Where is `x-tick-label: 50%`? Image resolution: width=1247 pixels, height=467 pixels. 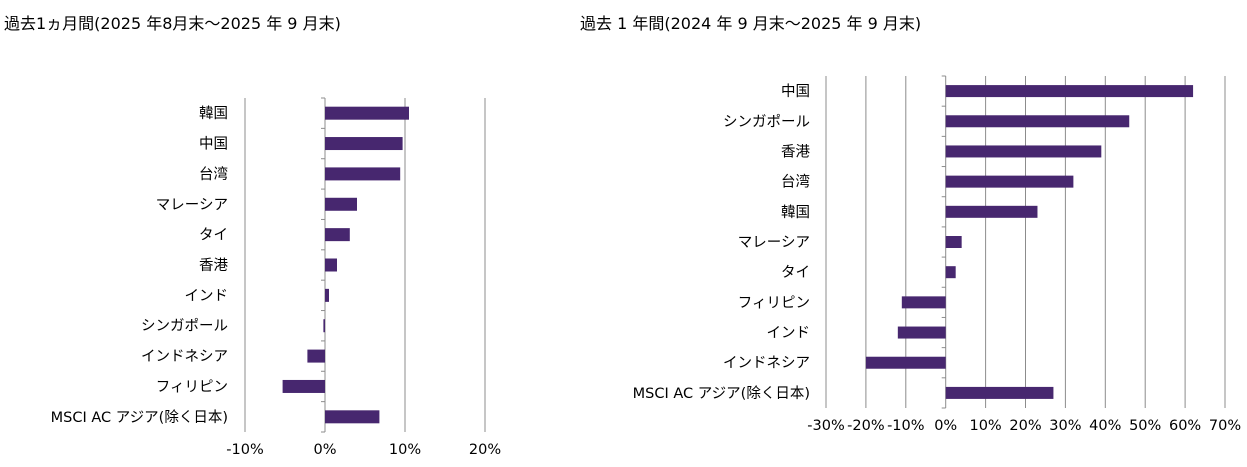 x-tick-label: 50% is located at coordinates (1145, 426).